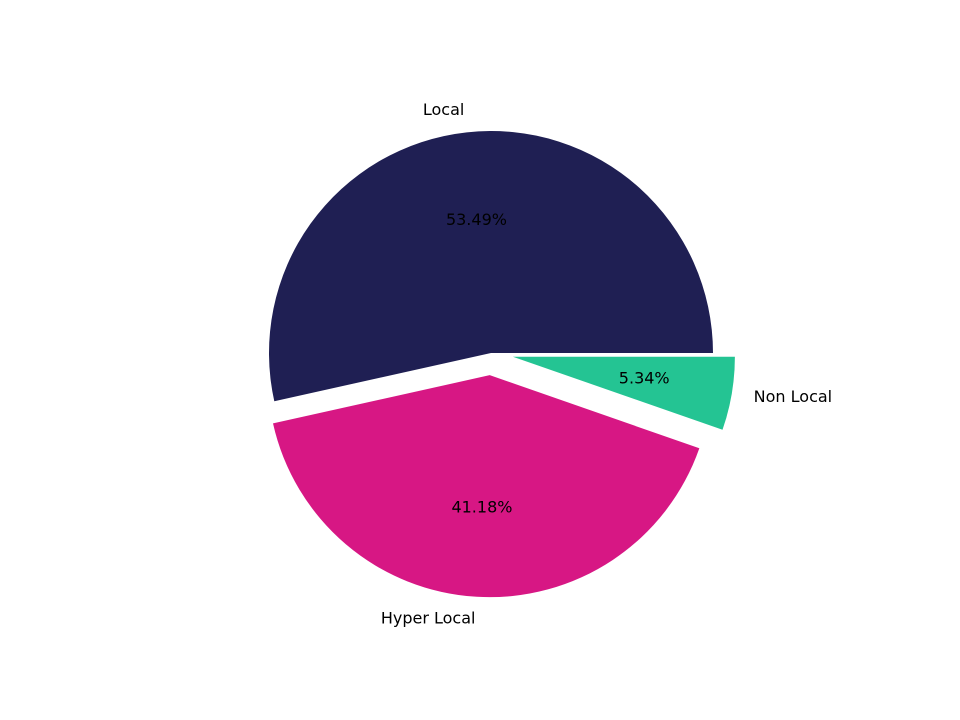 The image size is (960, 720). What do you see at coordinates (481, 507) in the screenshot?
I see `pct-label-hyper-local: 41.18%` at bounding box center [481, 507].